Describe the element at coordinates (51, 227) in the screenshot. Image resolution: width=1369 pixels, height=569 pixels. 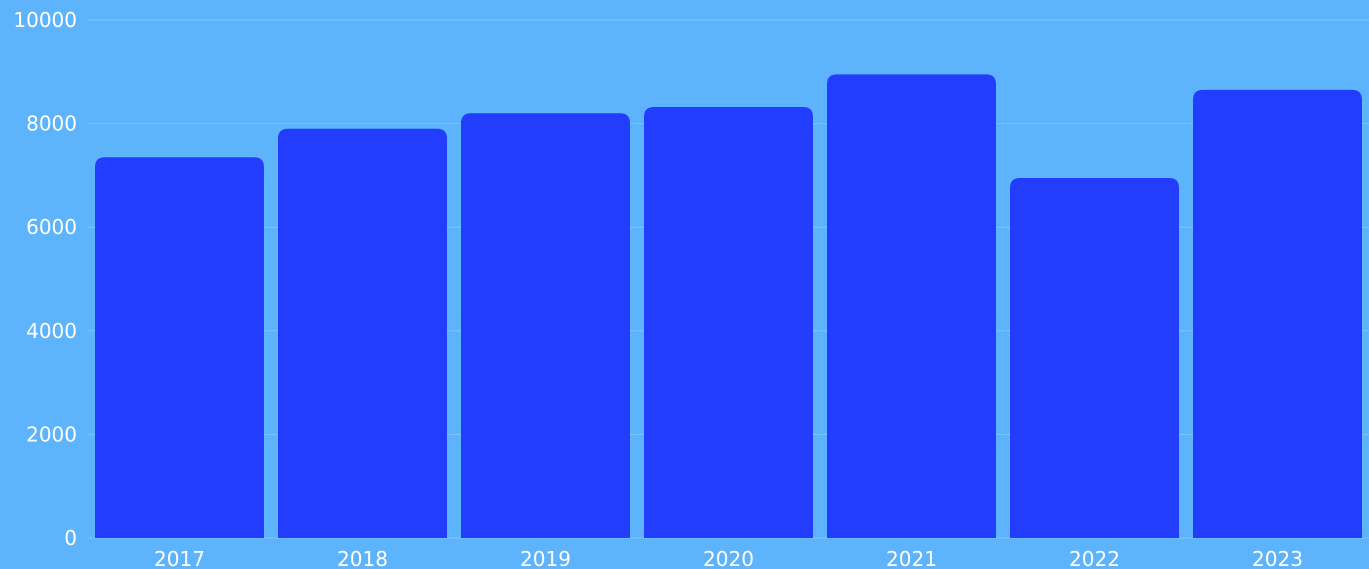
I see `y-tick-label: 6000` at that location.